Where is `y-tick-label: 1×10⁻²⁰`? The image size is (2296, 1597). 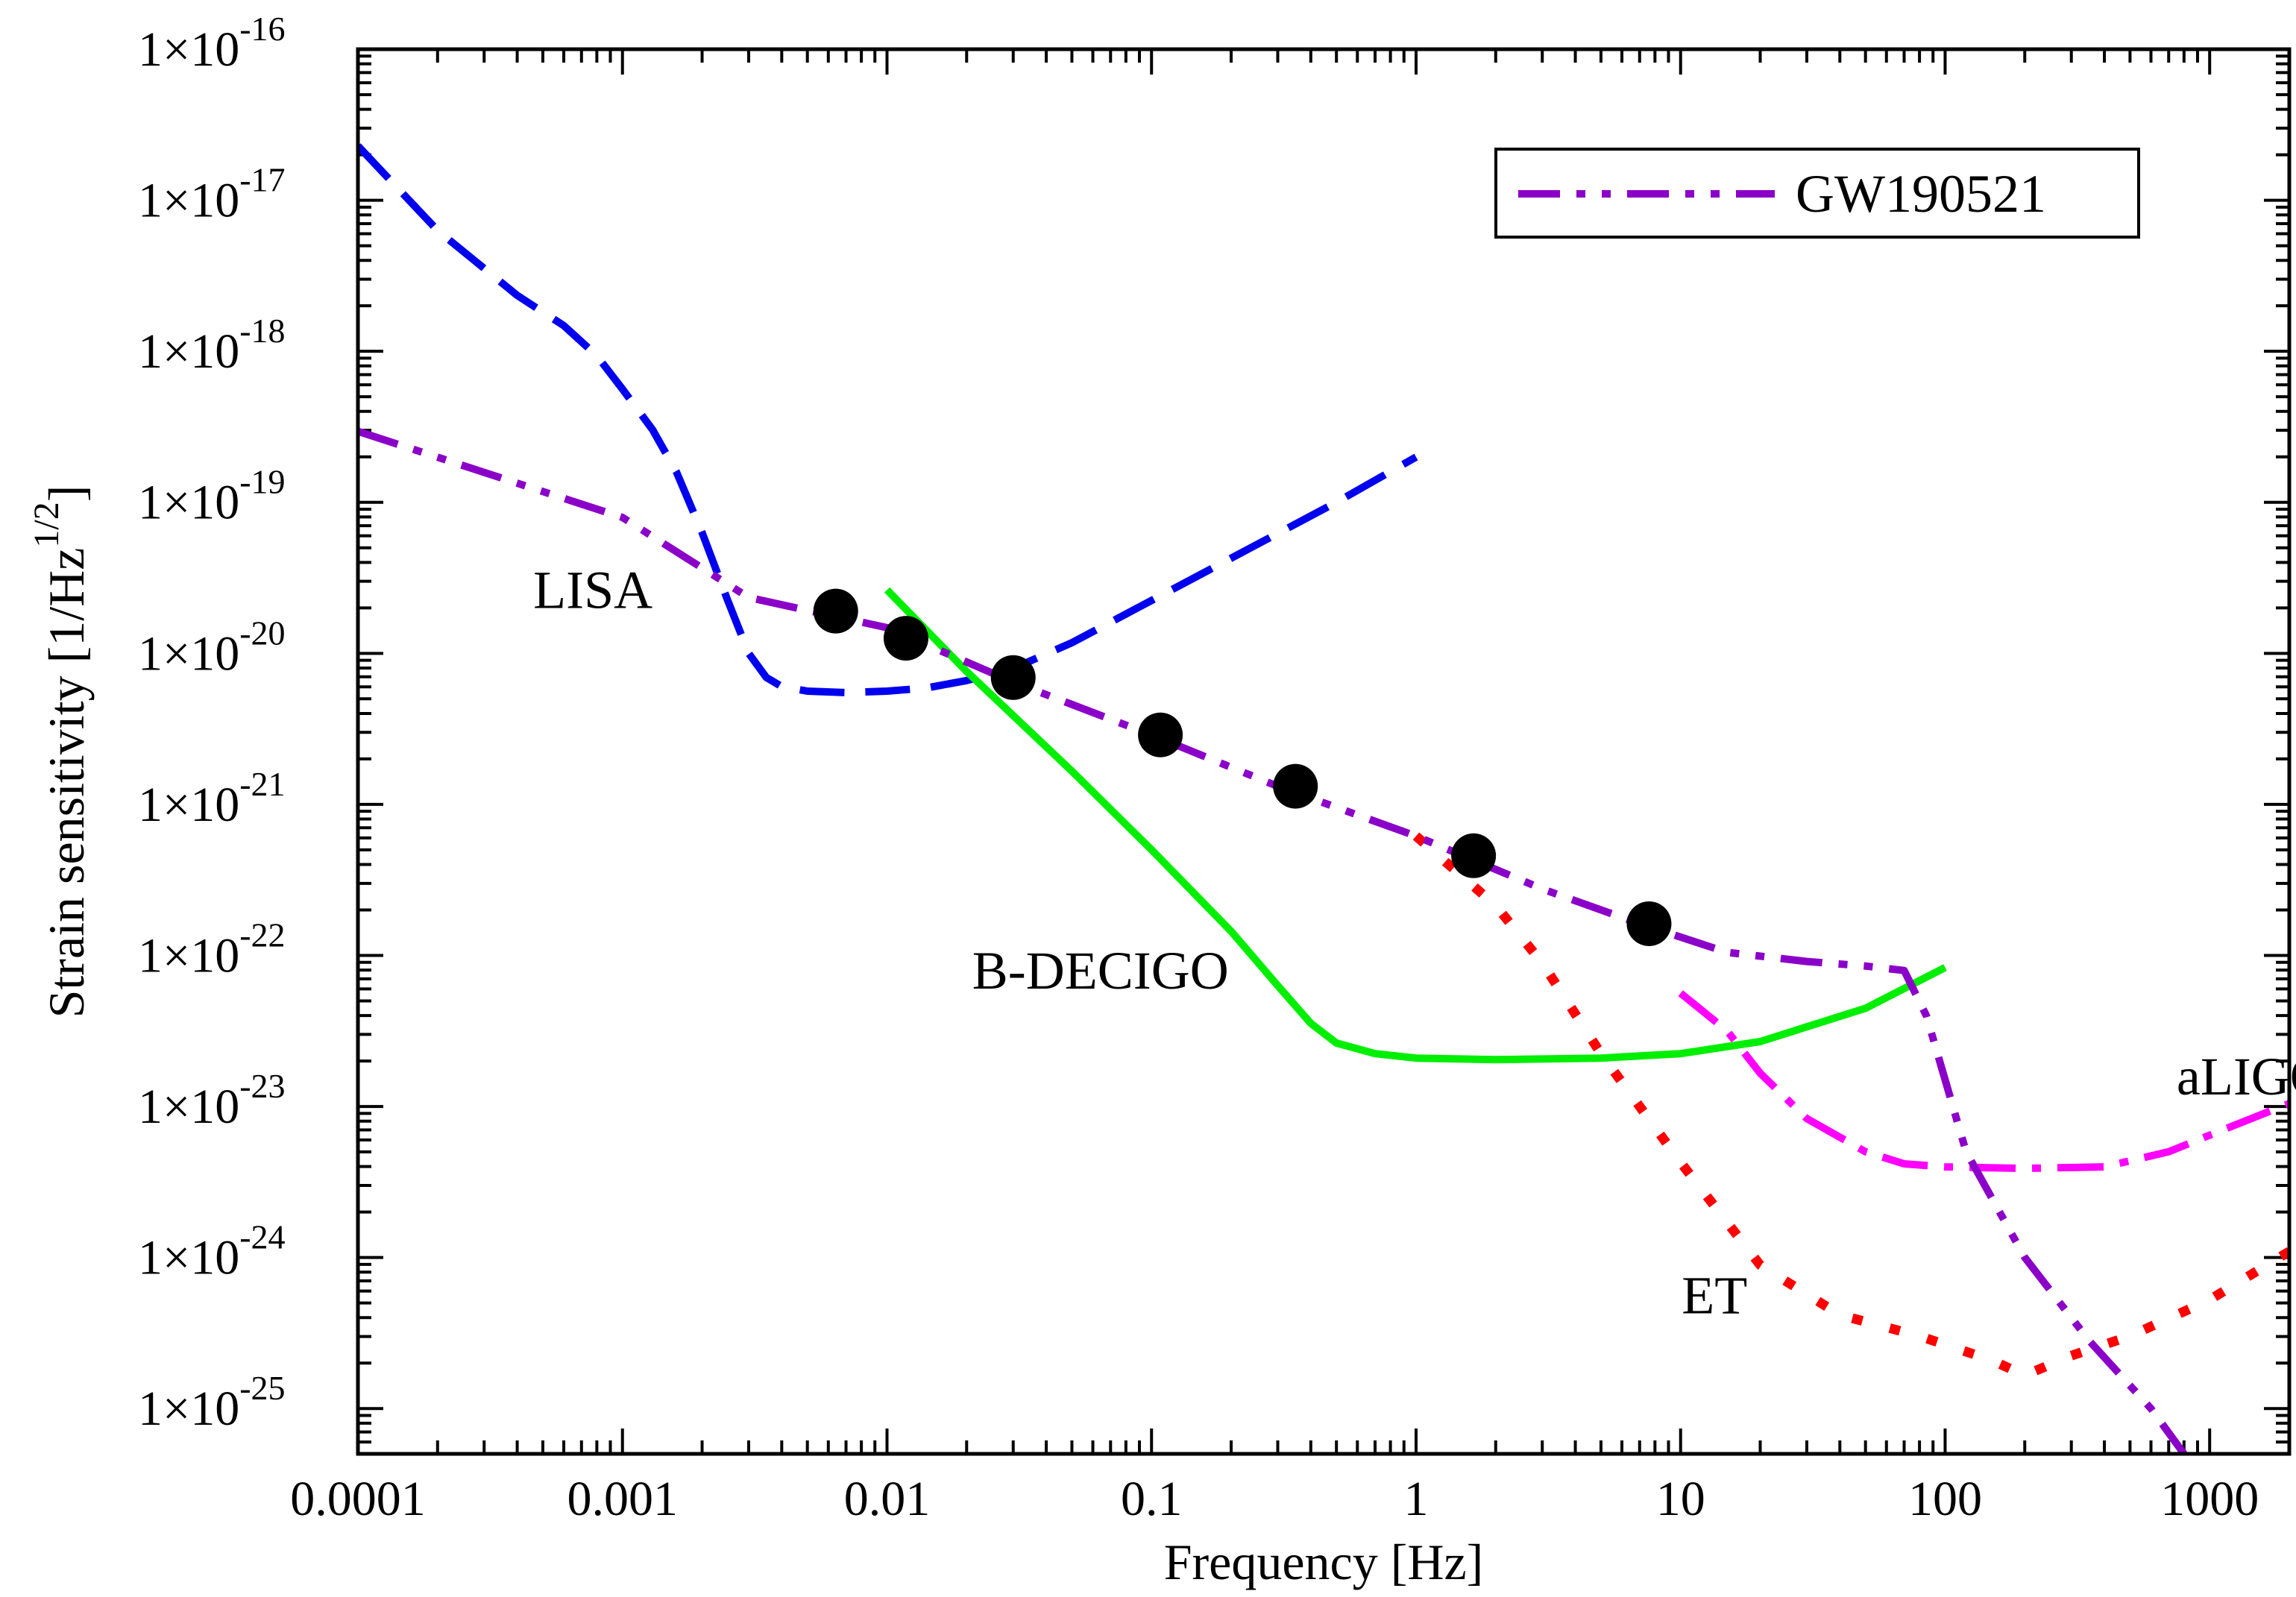
y-tick-label: 1×10⁻²⁰ is located at coordinates (212, 647).